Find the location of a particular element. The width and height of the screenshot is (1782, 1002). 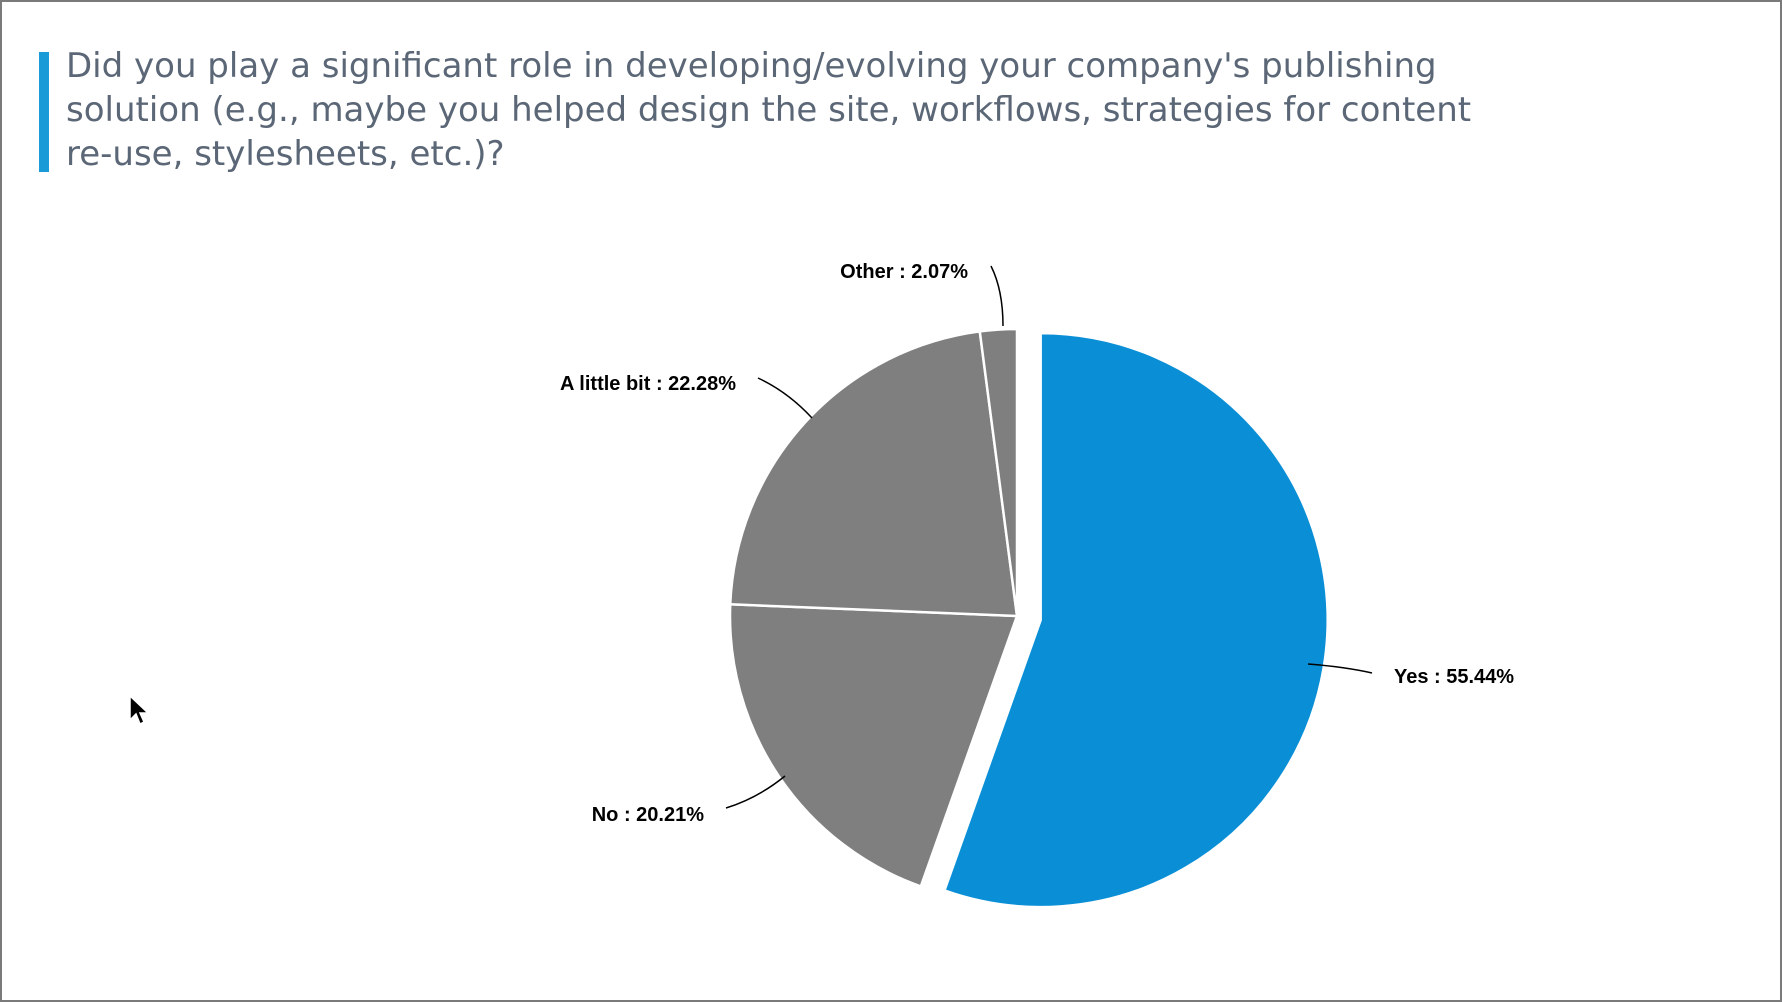

leader-line-no is located at coordinates (755, 792).